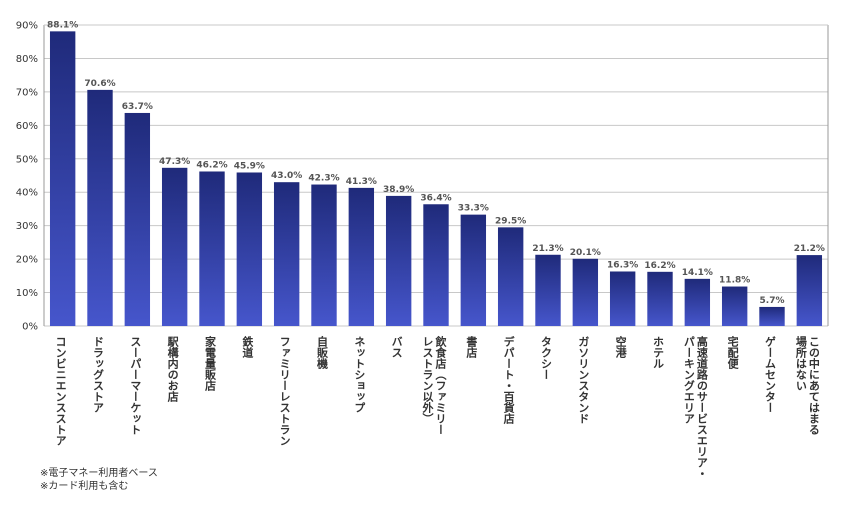 The image size is (844, 508). I want to click on value-label: 16.3%, so click(622, 265).